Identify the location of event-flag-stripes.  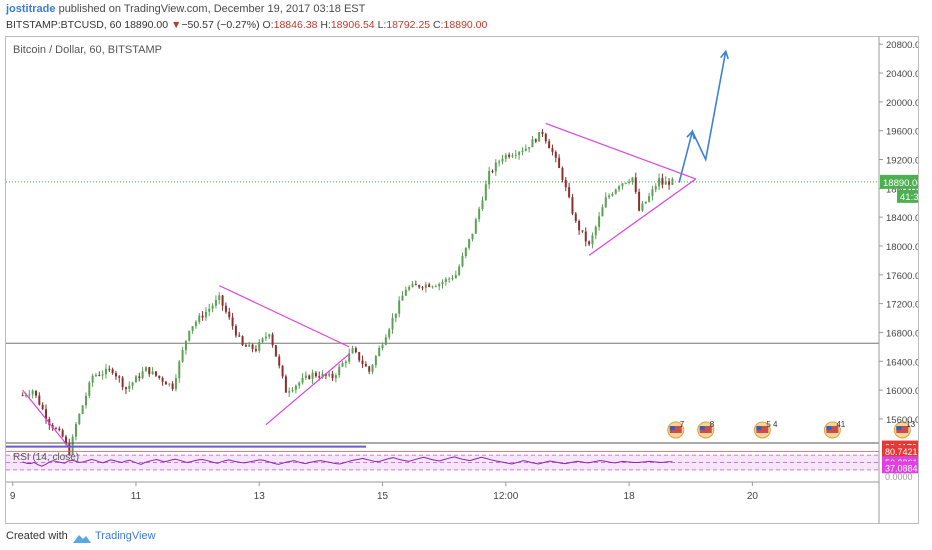
(675, 429).